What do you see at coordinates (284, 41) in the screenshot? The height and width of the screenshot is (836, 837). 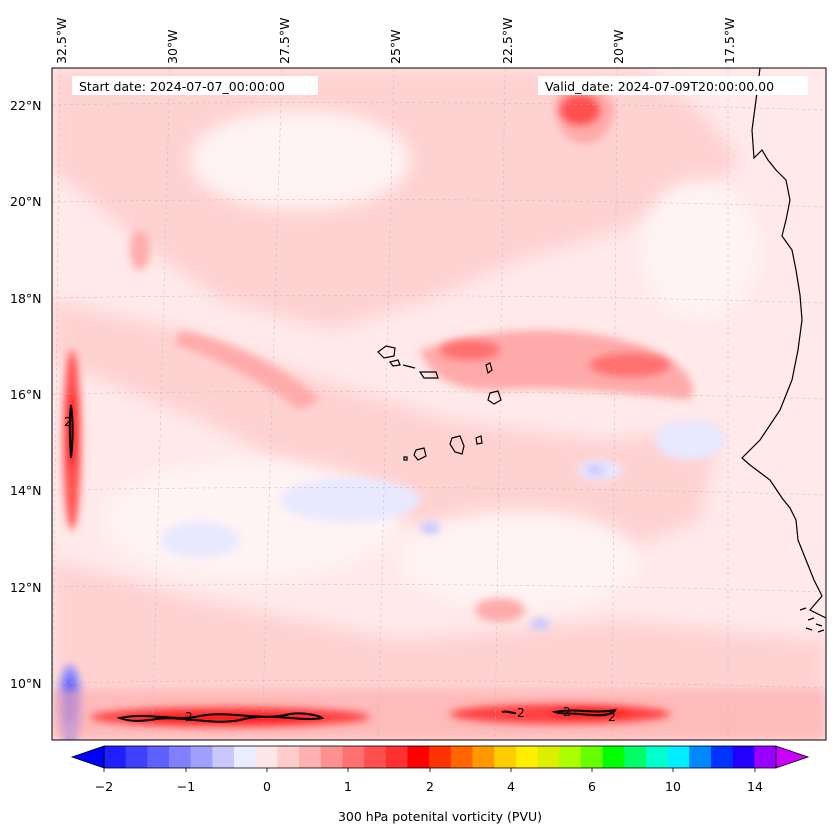 I see `lon-label: 27.5°W` at bounding box center [284, 41].